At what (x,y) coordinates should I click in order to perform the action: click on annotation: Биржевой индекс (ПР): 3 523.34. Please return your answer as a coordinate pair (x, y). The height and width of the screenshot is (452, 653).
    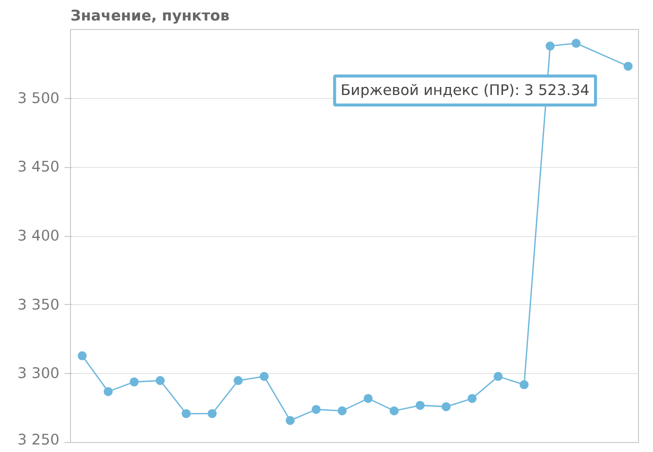
    Looking at the image, I should click on (465, 90).